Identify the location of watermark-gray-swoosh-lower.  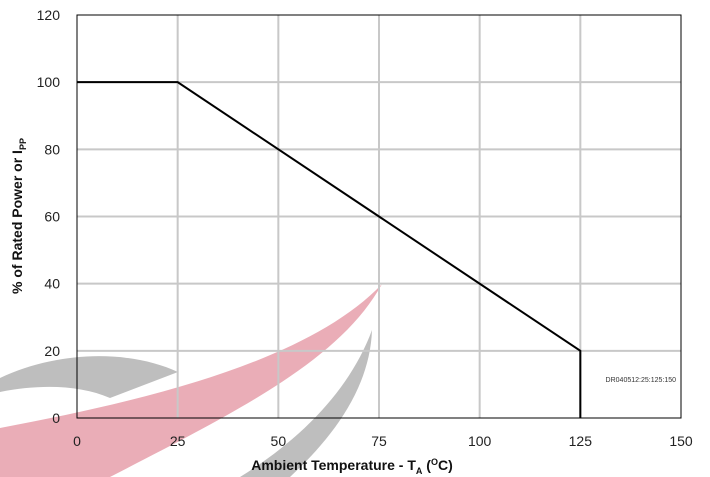
(306, 403).